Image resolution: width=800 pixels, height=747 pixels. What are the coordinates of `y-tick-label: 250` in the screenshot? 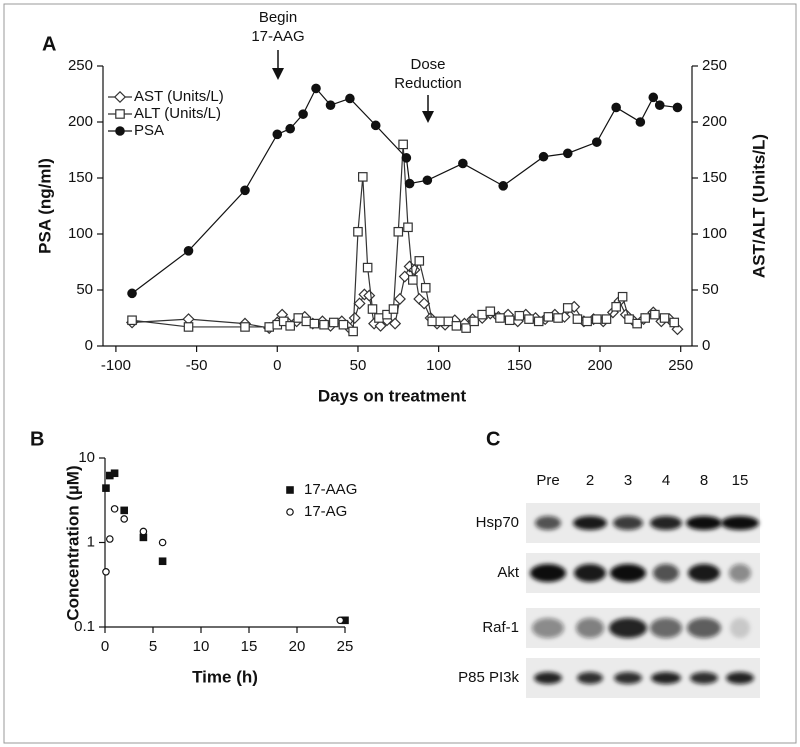 It's located at (80, 65).